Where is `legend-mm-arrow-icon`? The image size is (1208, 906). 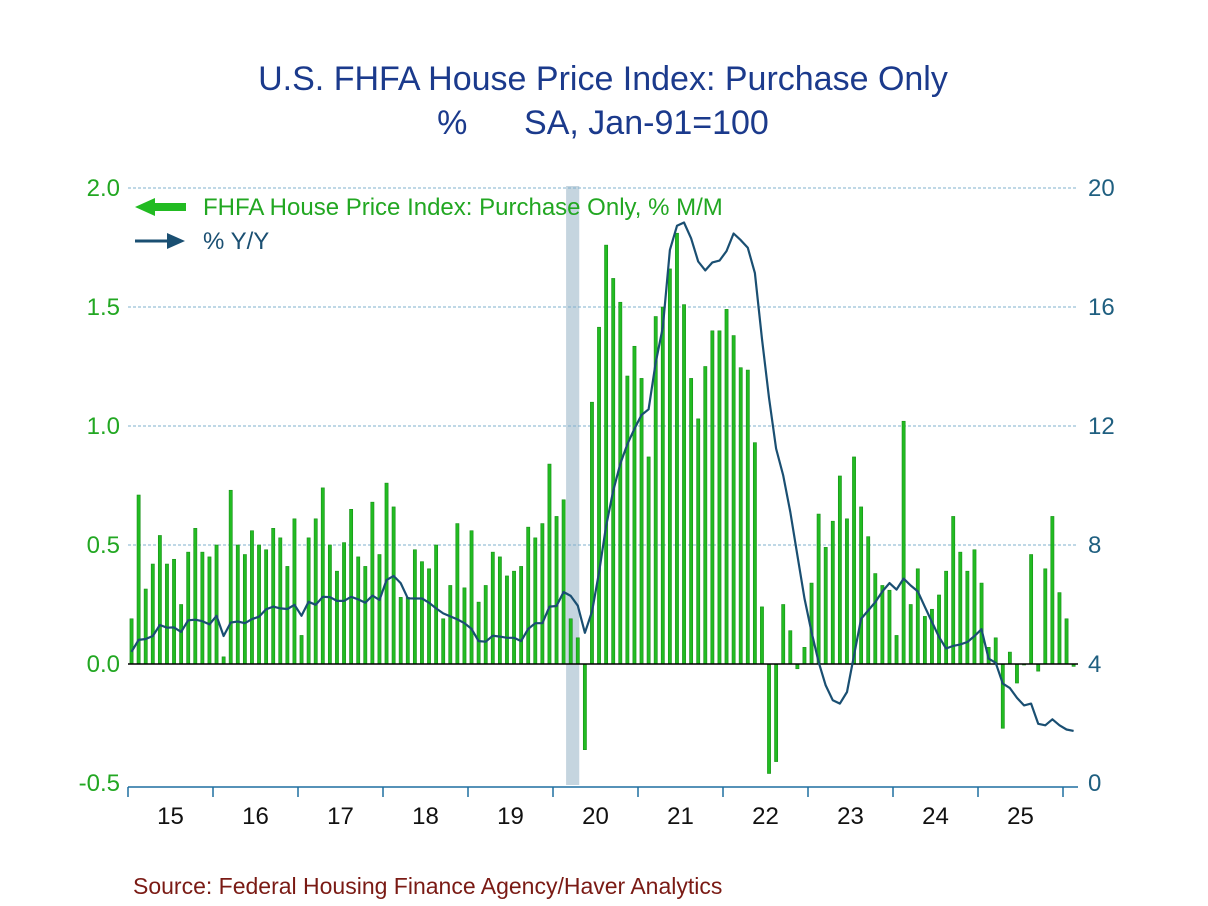
legend-mm-arrow-icon is located at coordinates (160, 207).